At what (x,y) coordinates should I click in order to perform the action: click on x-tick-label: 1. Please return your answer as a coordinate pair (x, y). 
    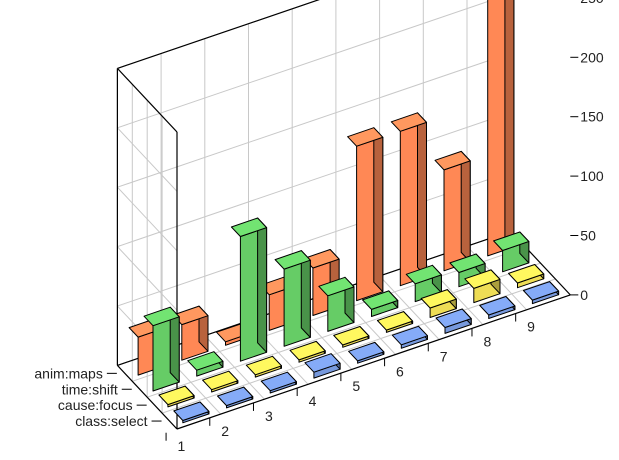
    Looking at the image, I should click on (182, 446).